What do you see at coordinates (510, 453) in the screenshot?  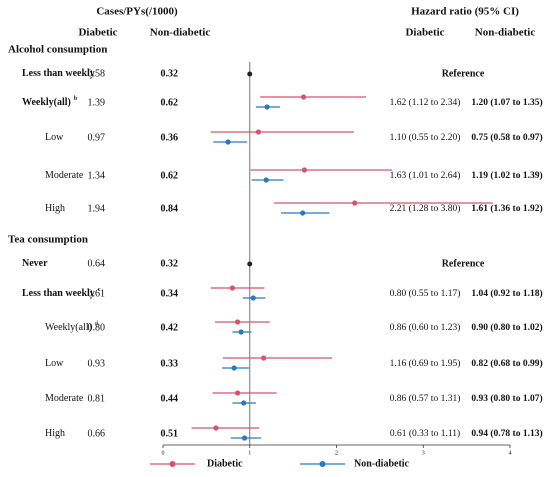 I see `x-tick-label: 4` at bounding box center [510, 453].